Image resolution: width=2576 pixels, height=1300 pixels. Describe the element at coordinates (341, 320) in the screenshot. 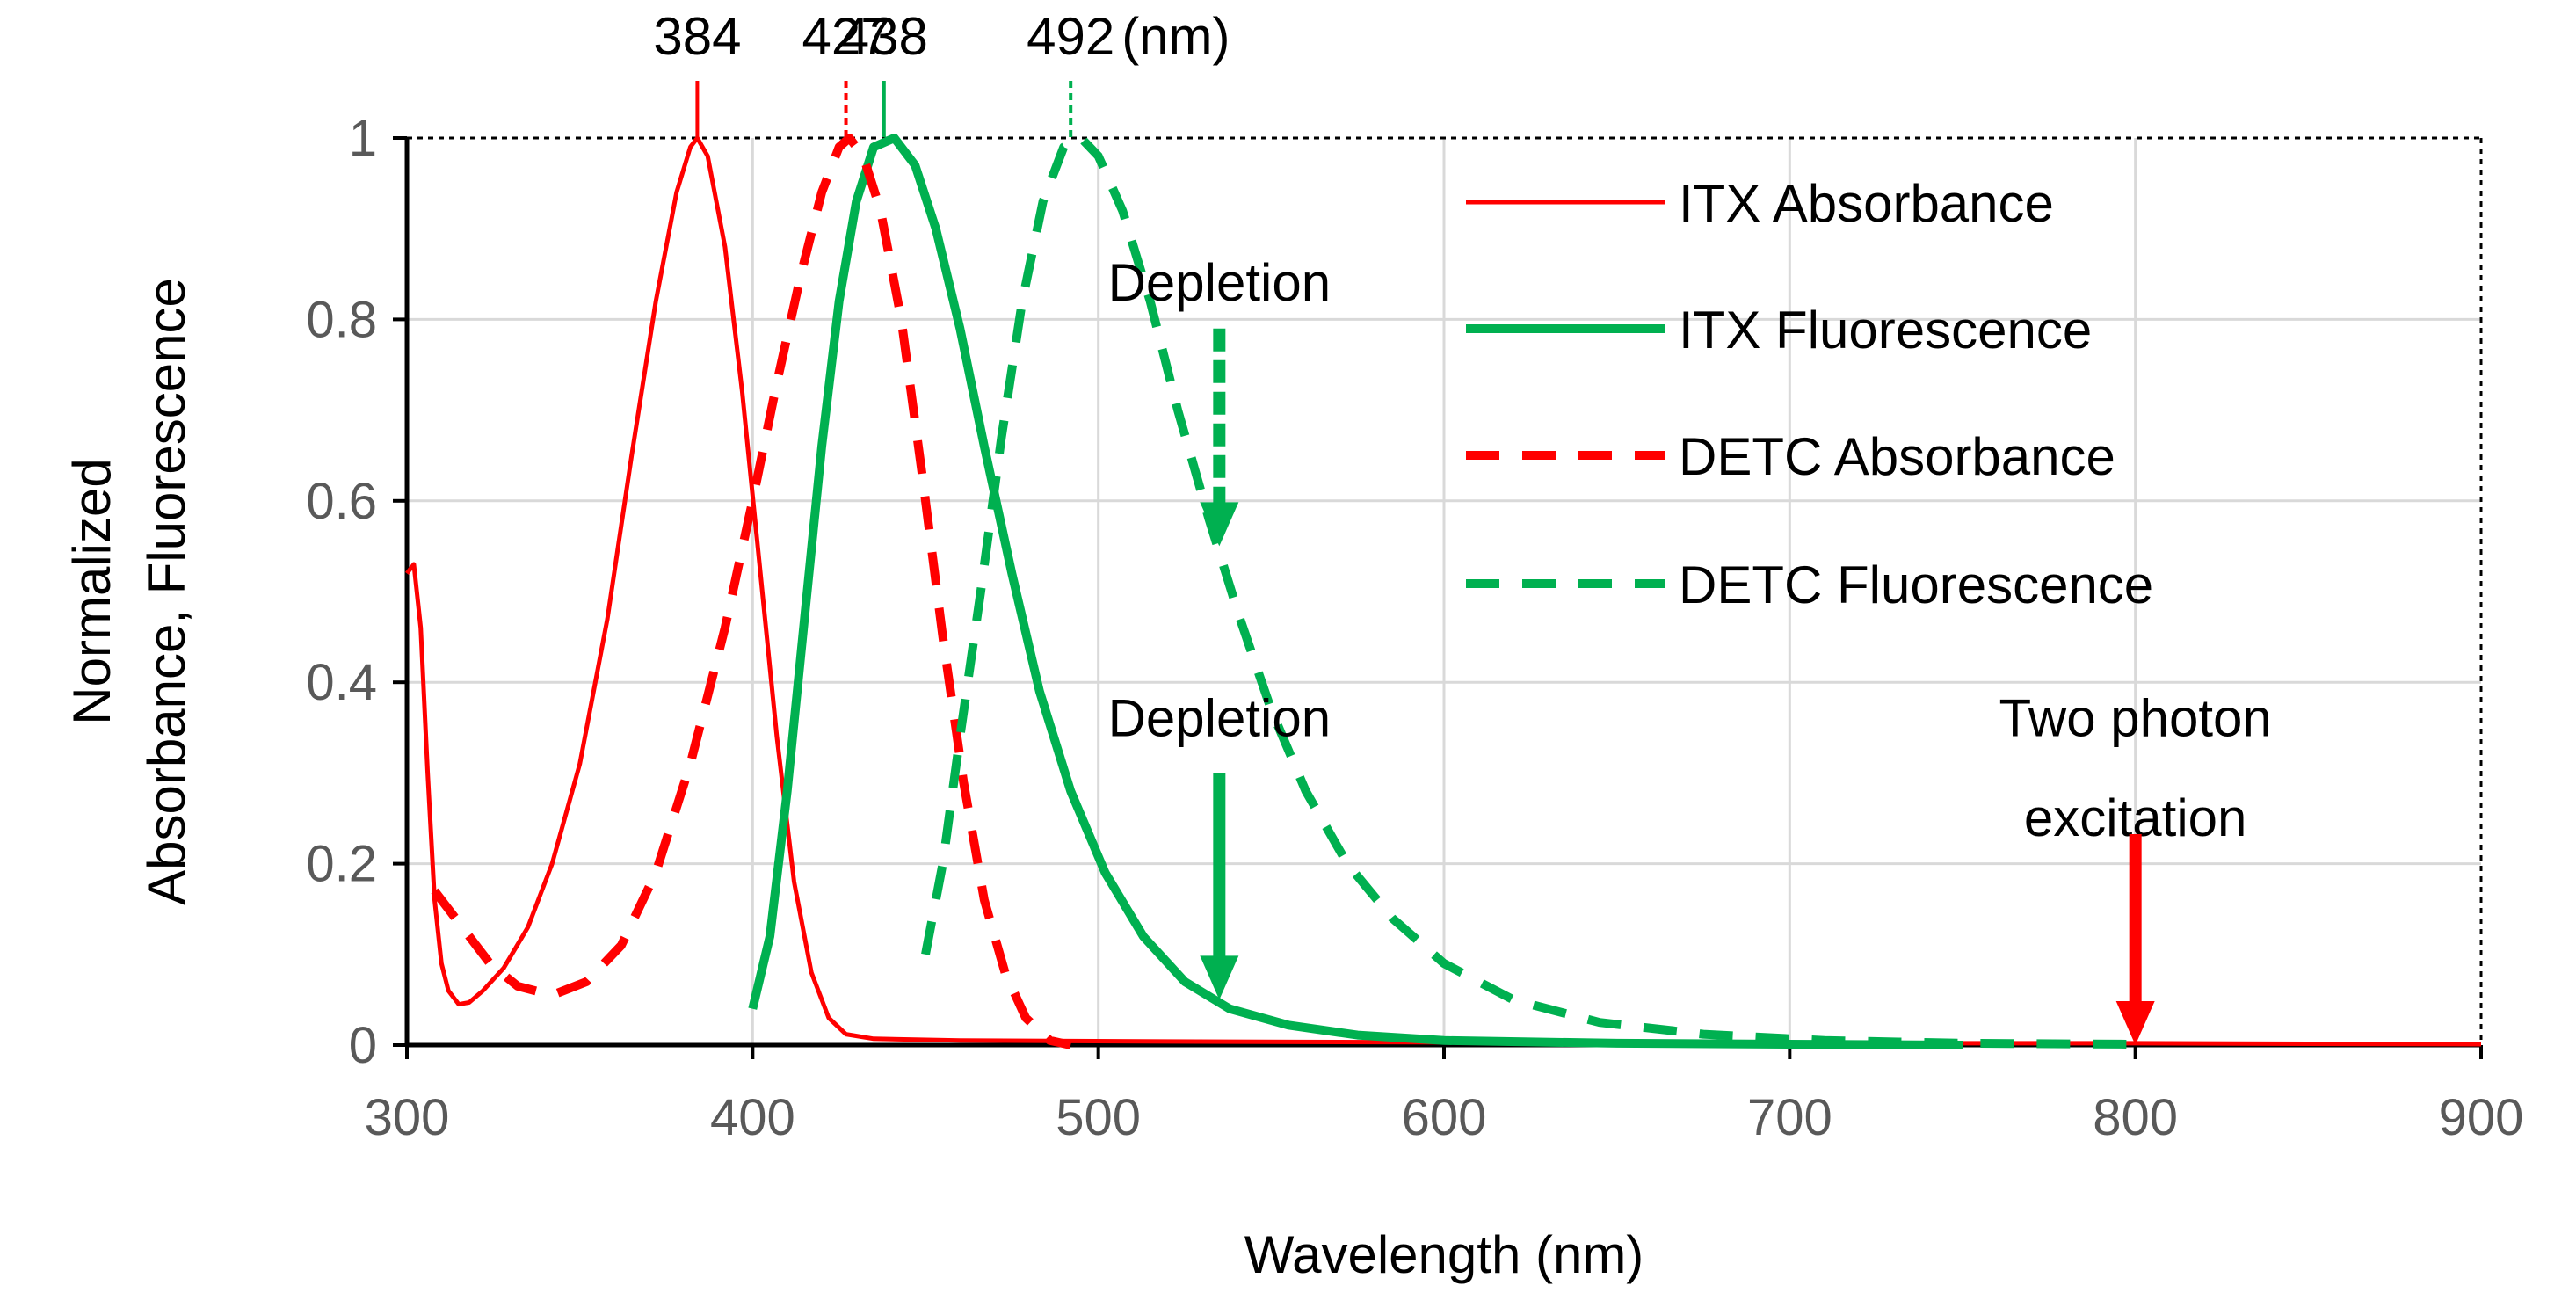

I see `y-tick-label: 0.8` at that location.